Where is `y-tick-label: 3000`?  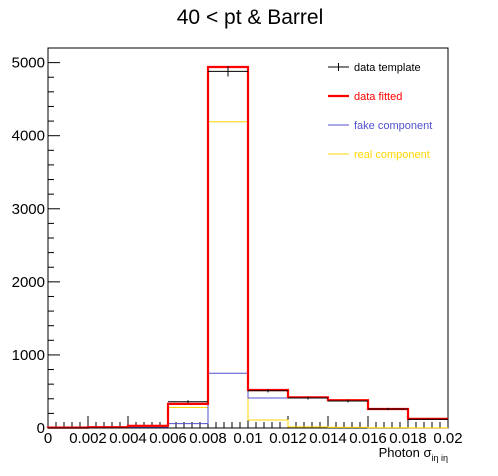
y-tick-label: 3000 is located at coordinates (28, 209).